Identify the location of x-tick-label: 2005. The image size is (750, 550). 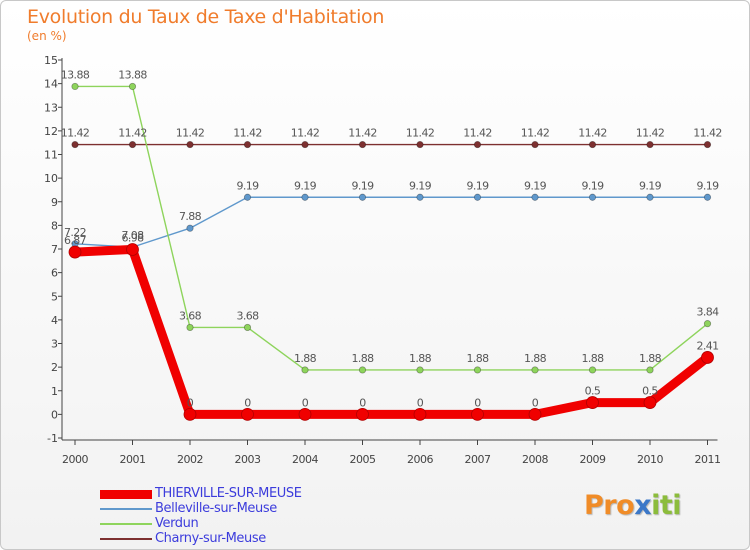
(363, 459).